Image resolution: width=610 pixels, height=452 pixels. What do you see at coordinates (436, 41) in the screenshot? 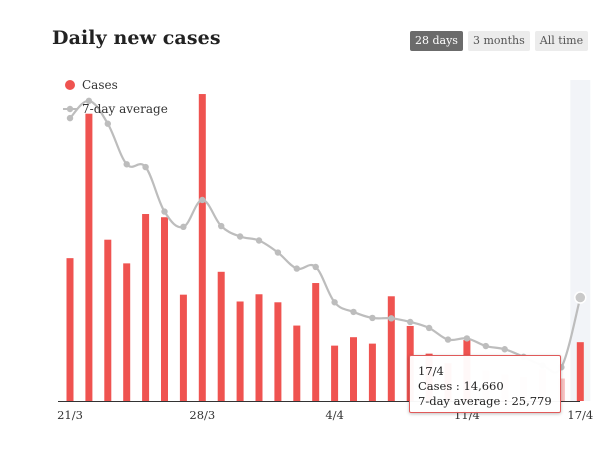
I see `range-28-days-button: 28 days` at bounding box center [436, 41].